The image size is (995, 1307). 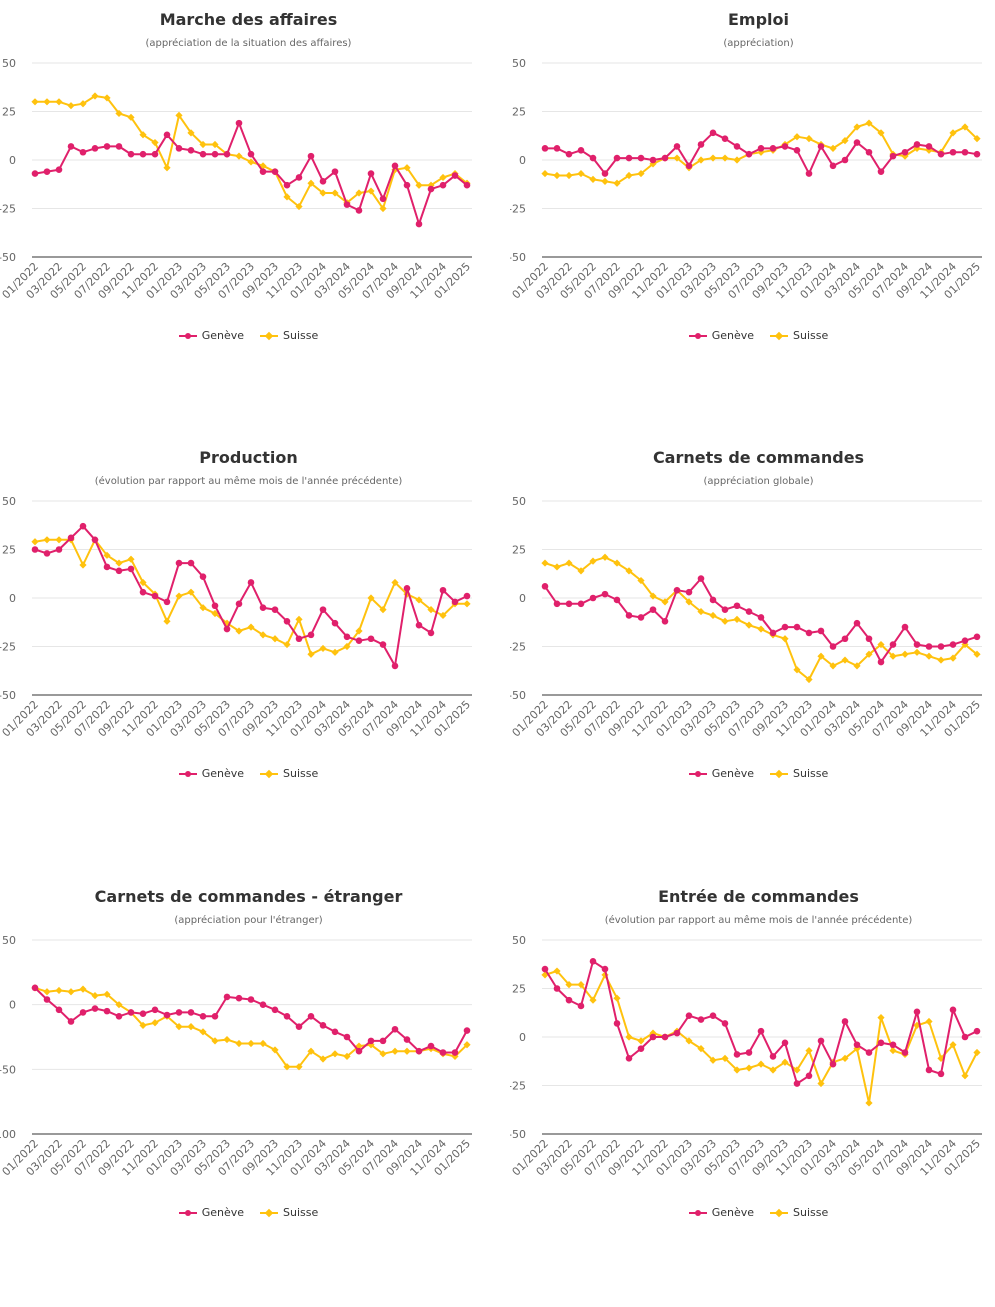 I want to click on y-tick-label: 0, so click(x=522, y=1037).